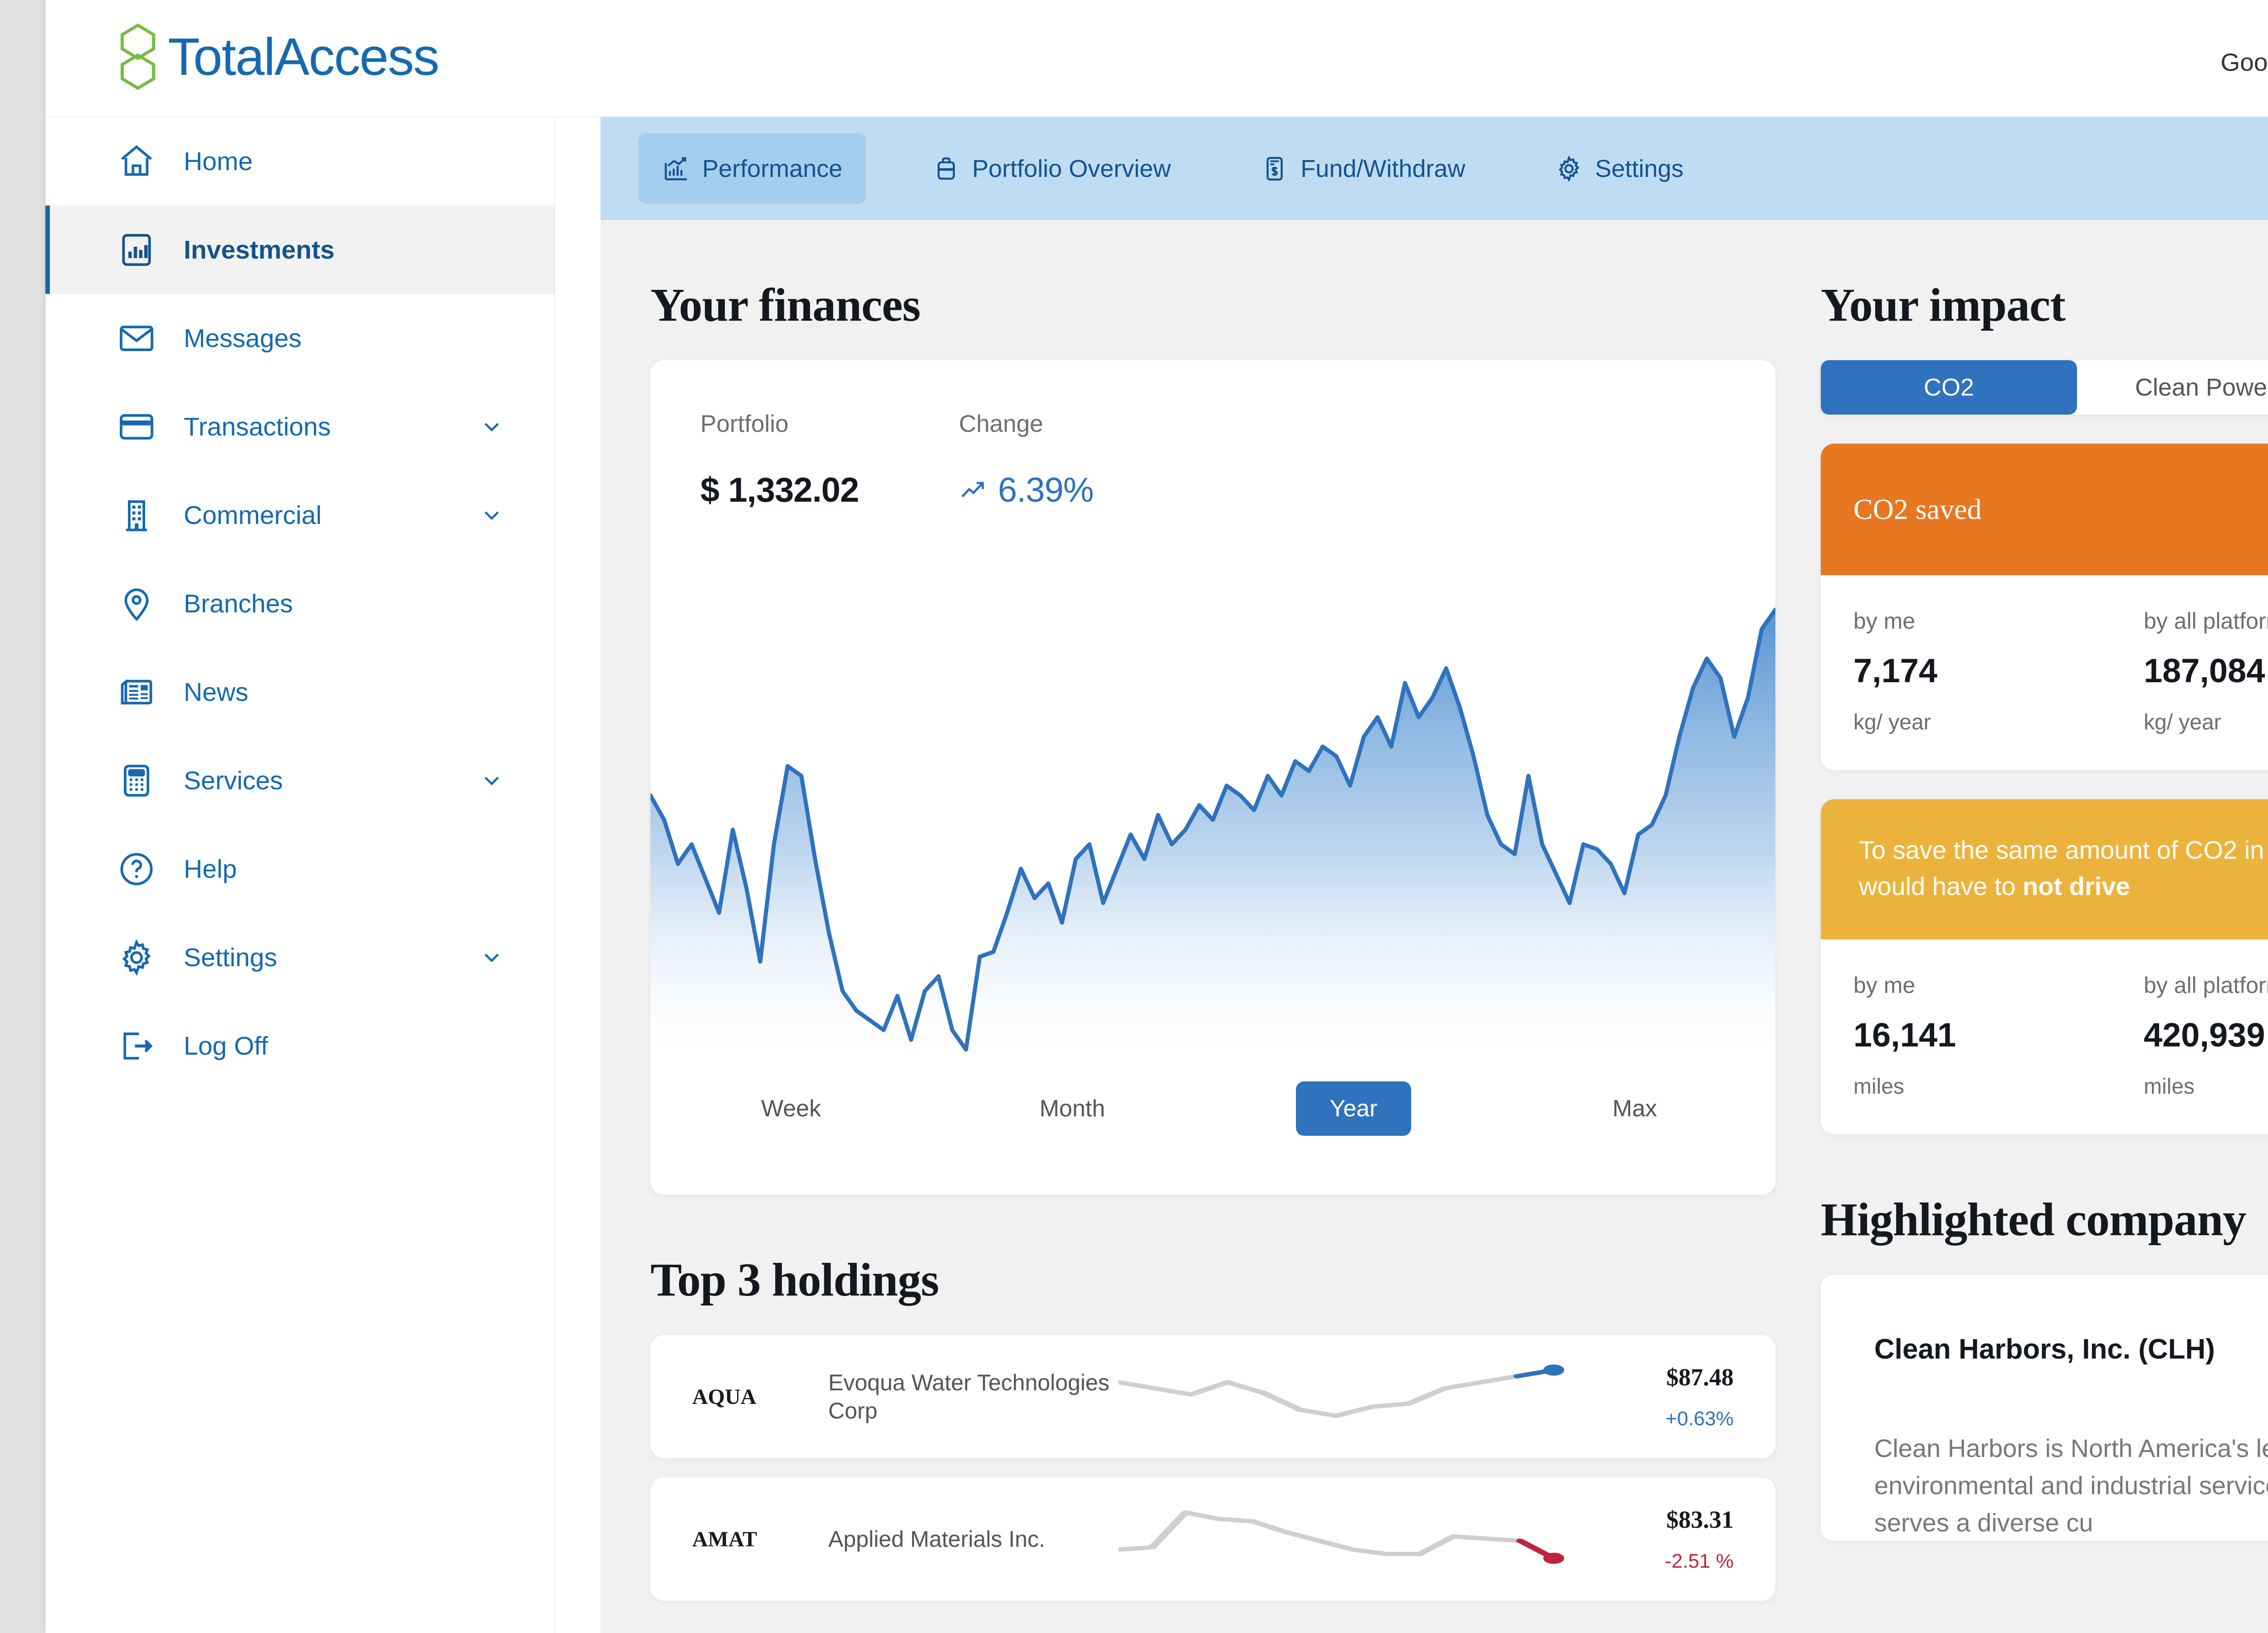 This screenshot has height=1633, width=2268. Describe the element at coordinates (2034, 1219) in the screenshot. I see `company-title: Highlighted company` at that location.